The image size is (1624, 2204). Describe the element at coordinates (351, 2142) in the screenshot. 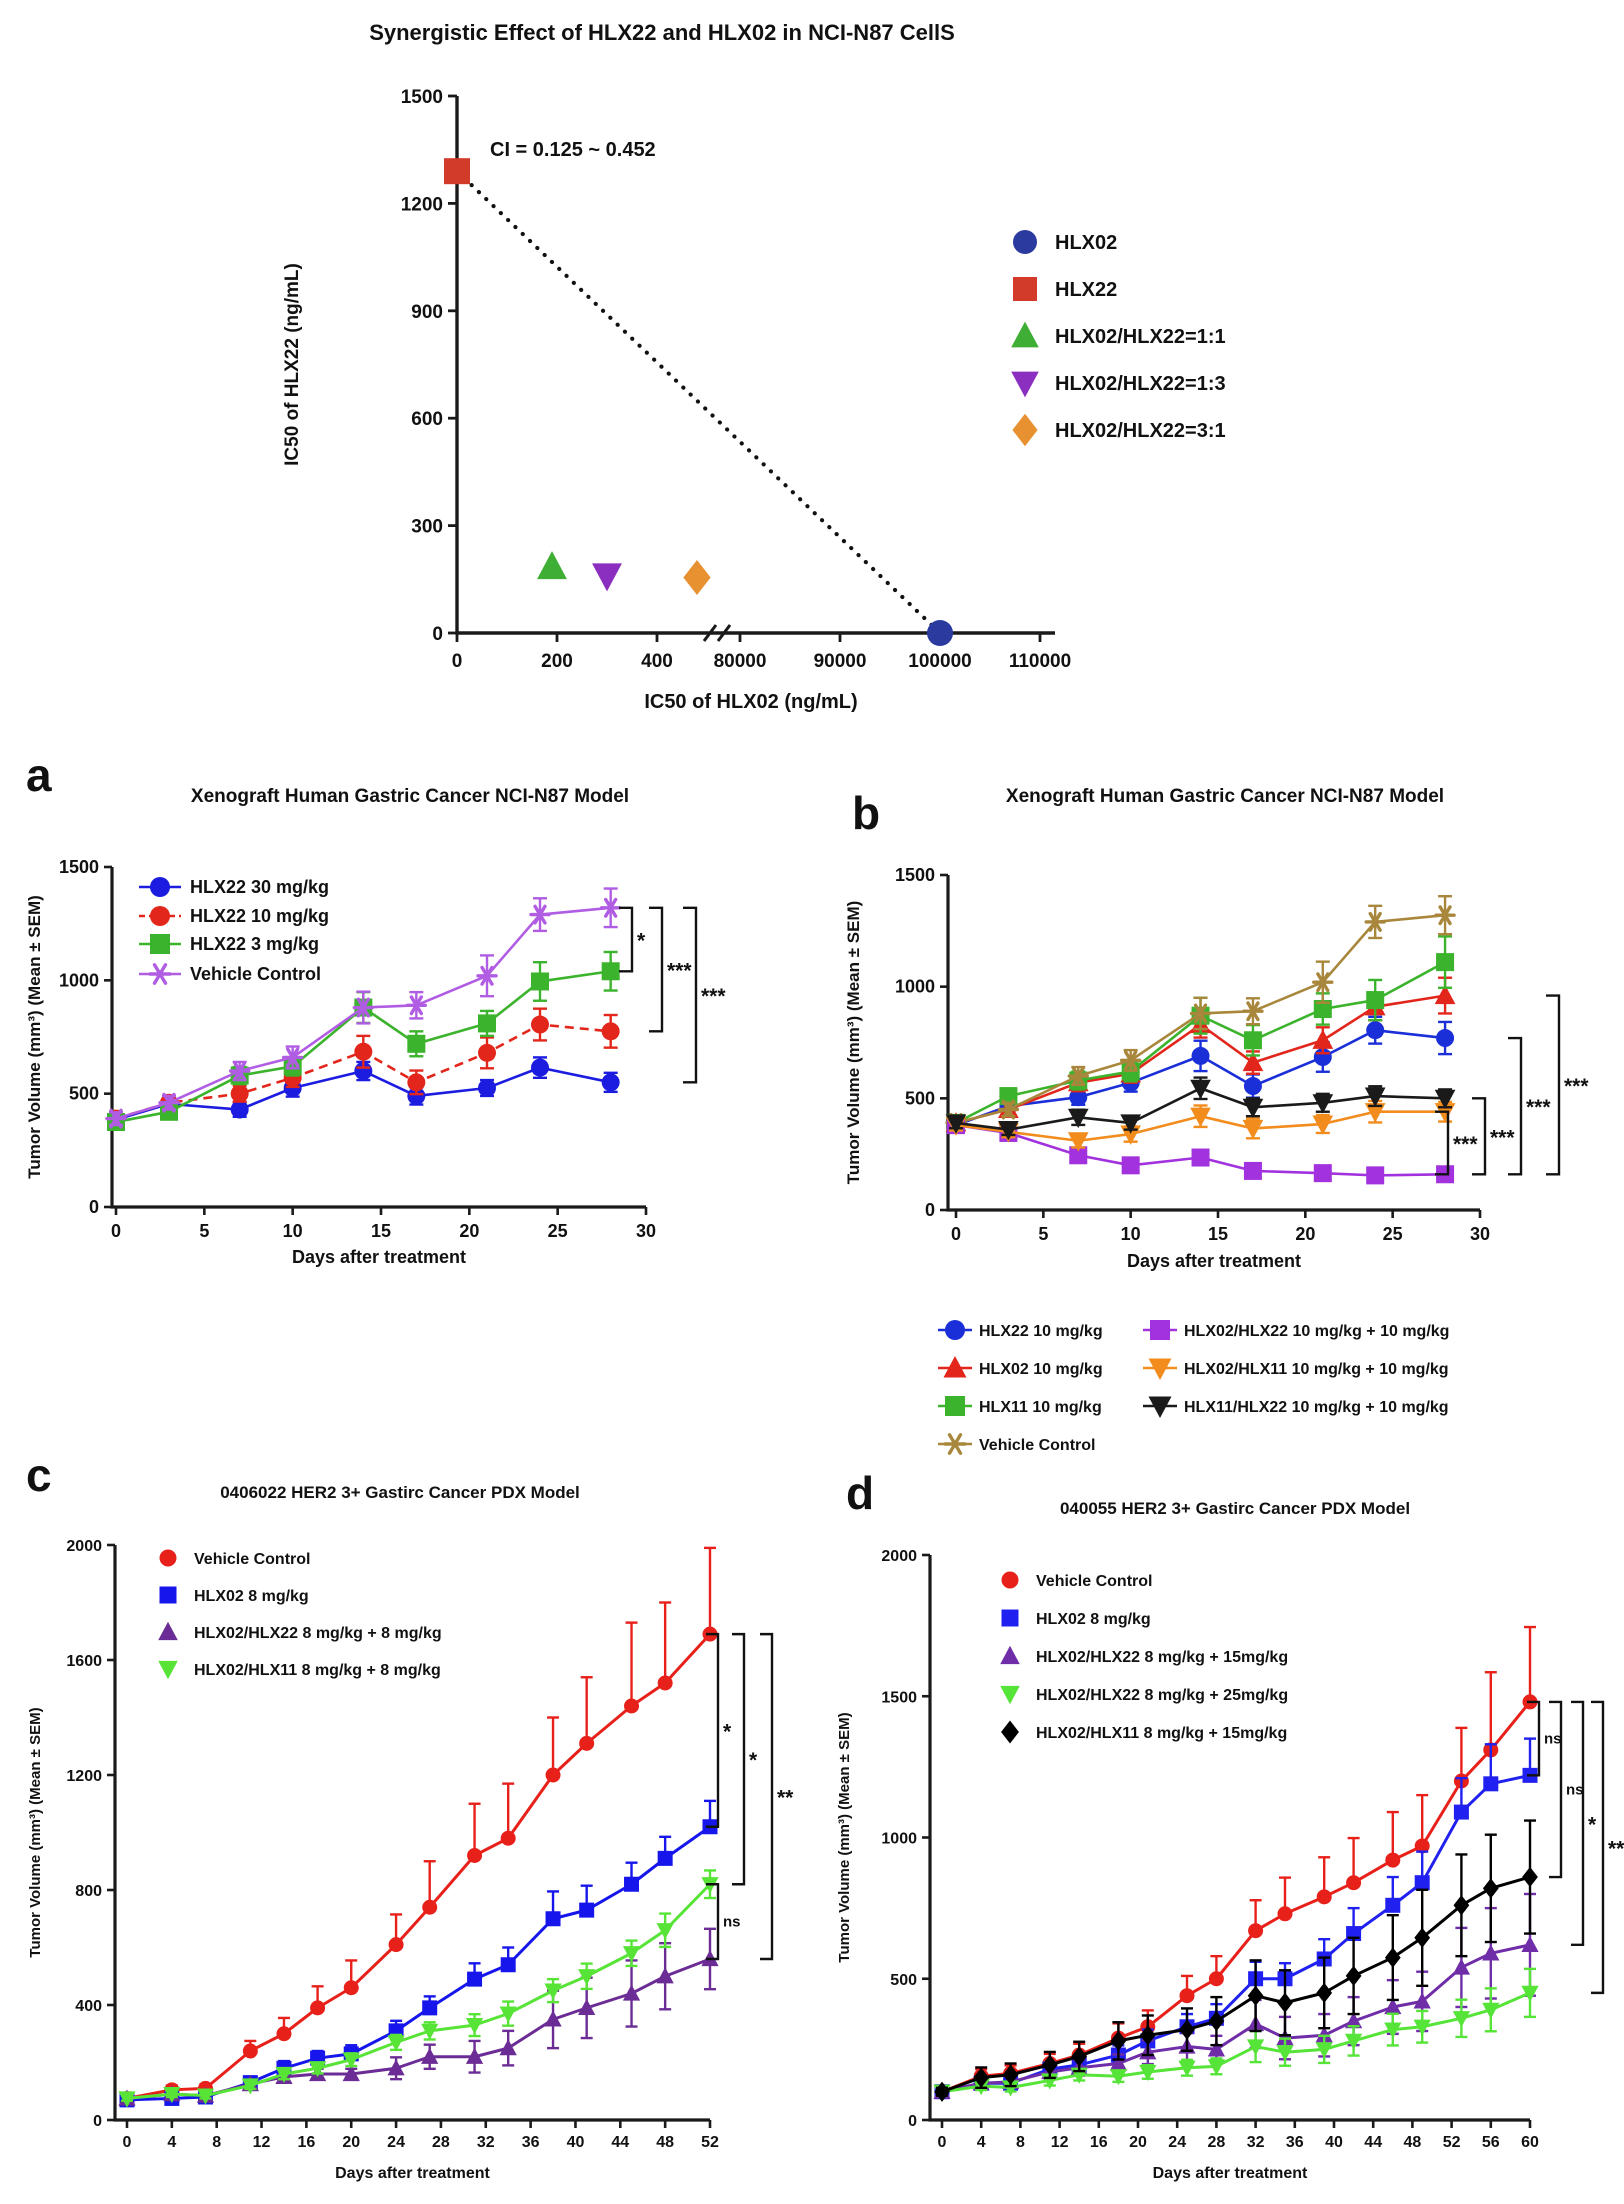

I see `svg-text: 20` at that location.